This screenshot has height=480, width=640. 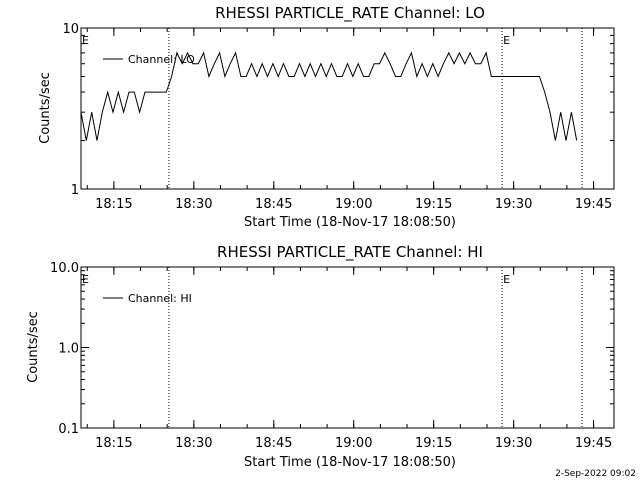 I want to click on legend: Channel: LO, so click(x=149, y=59).